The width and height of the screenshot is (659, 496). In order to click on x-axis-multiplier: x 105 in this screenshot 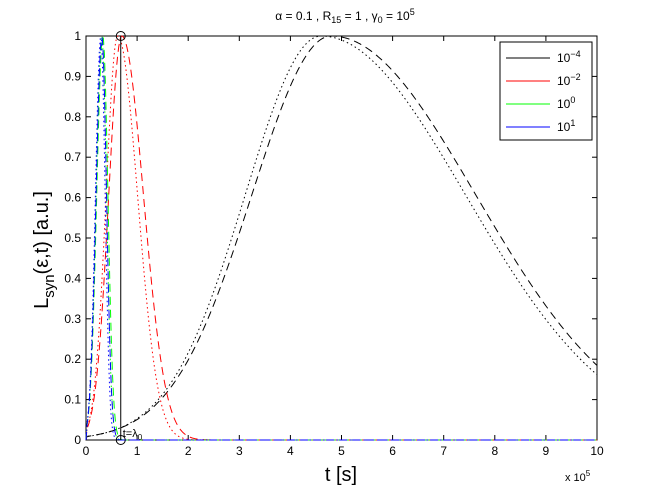, I will do `click(578, 476)`.